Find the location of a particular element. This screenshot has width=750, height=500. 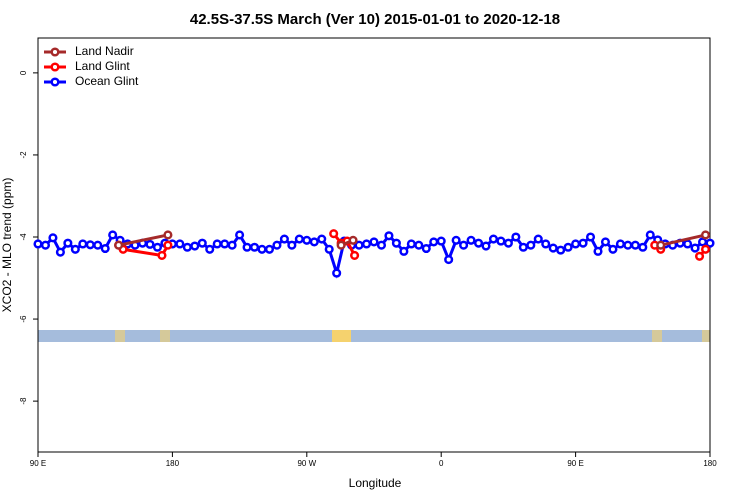

legend-label: Ocean Glint is located at coordinates (107, 81).